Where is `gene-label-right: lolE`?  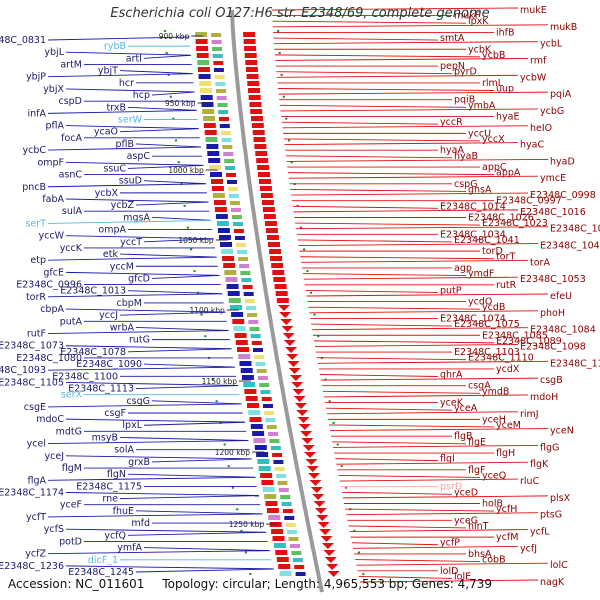 gene-label-right: lolE is located at coordinates (462, 576).